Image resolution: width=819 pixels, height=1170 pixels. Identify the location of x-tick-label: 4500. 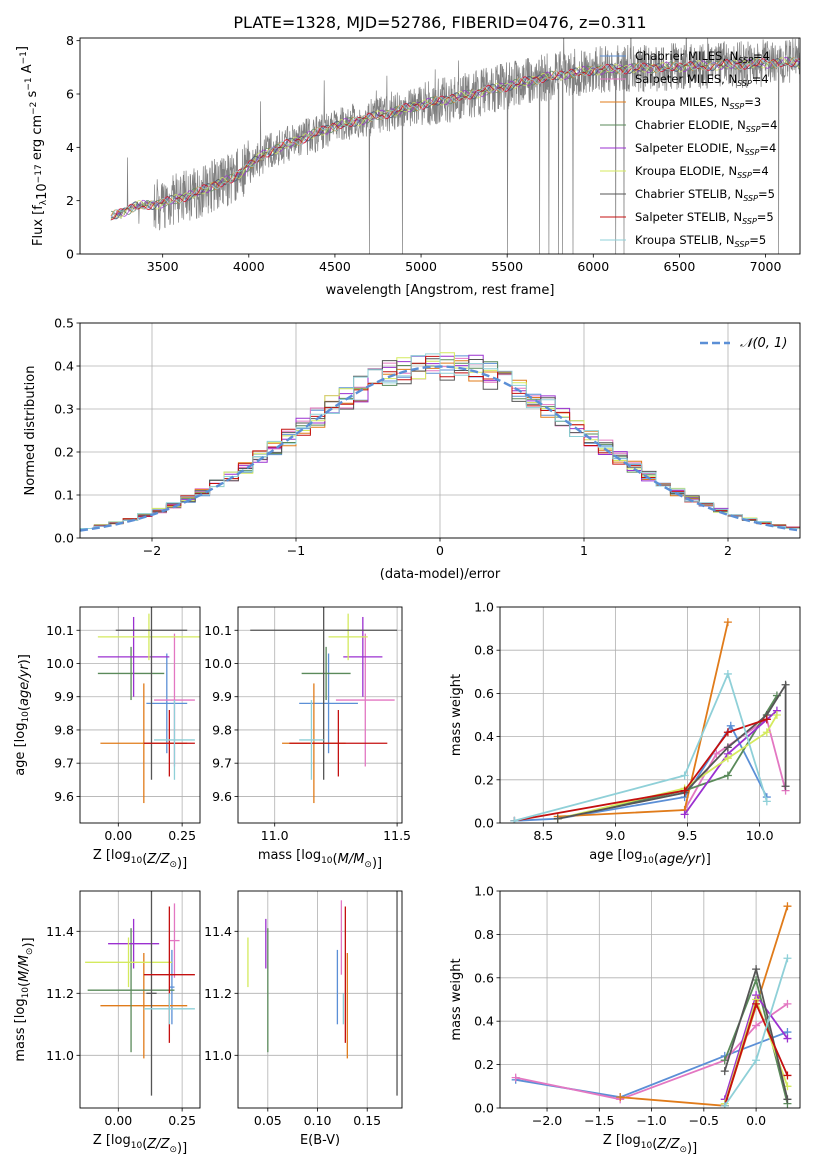
(335, 266).